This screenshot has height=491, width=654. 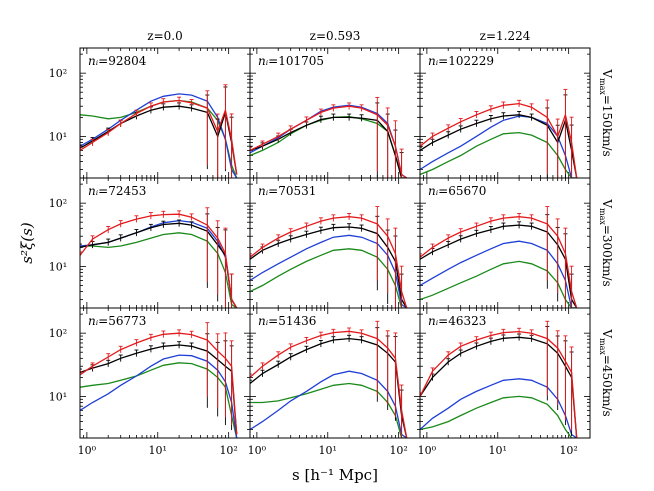 I want to click on column-title: z=1.224, so click(x=505, y=36).